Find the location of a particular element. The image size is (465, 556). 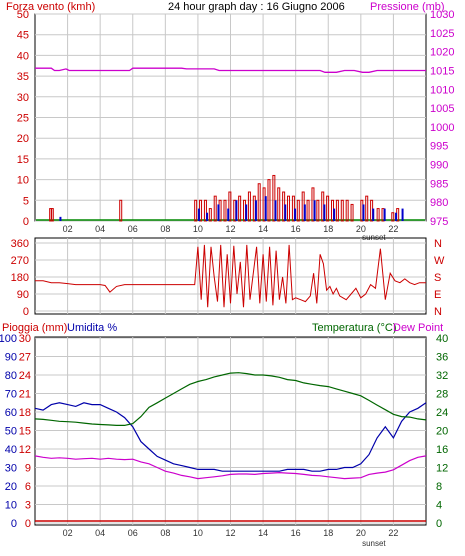

humidity-axis-label: Umidita % is located at coordinates (92, 328).